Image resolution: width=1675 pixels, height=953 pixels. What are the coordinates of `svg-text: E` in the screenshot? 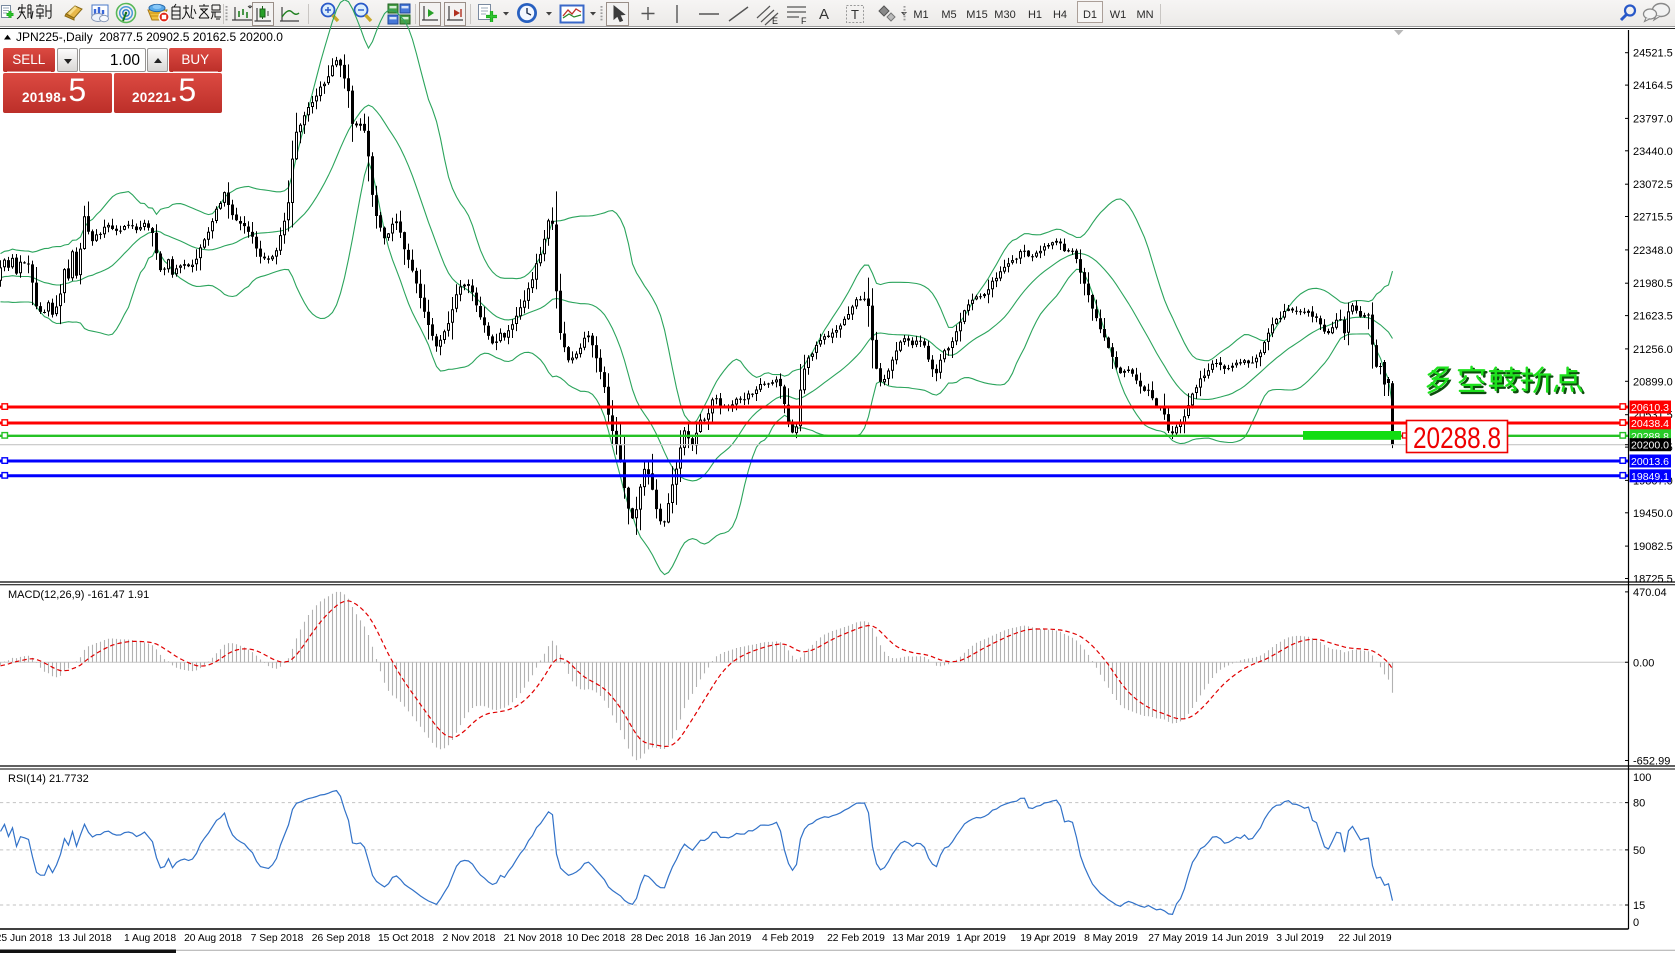 It's located at (775, 21).